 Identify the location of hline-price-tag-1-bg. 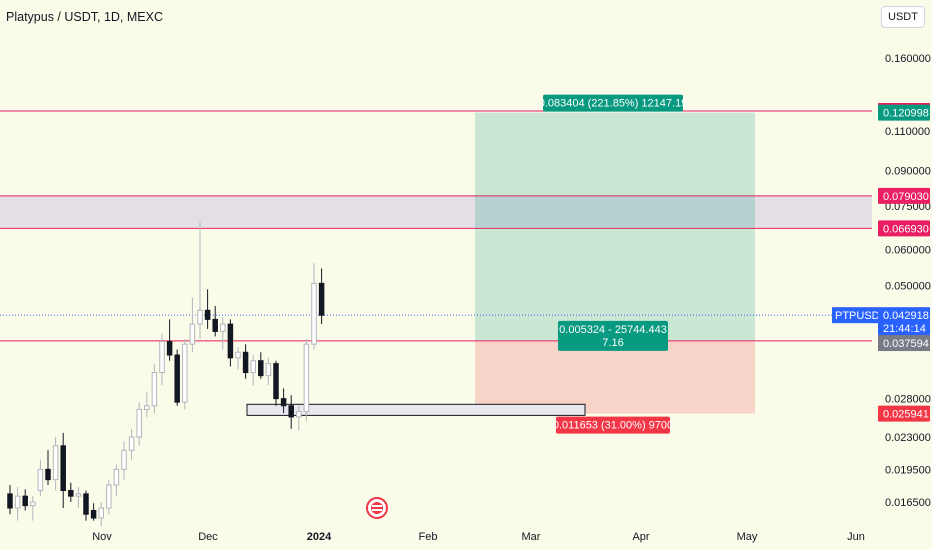
(904, 195).